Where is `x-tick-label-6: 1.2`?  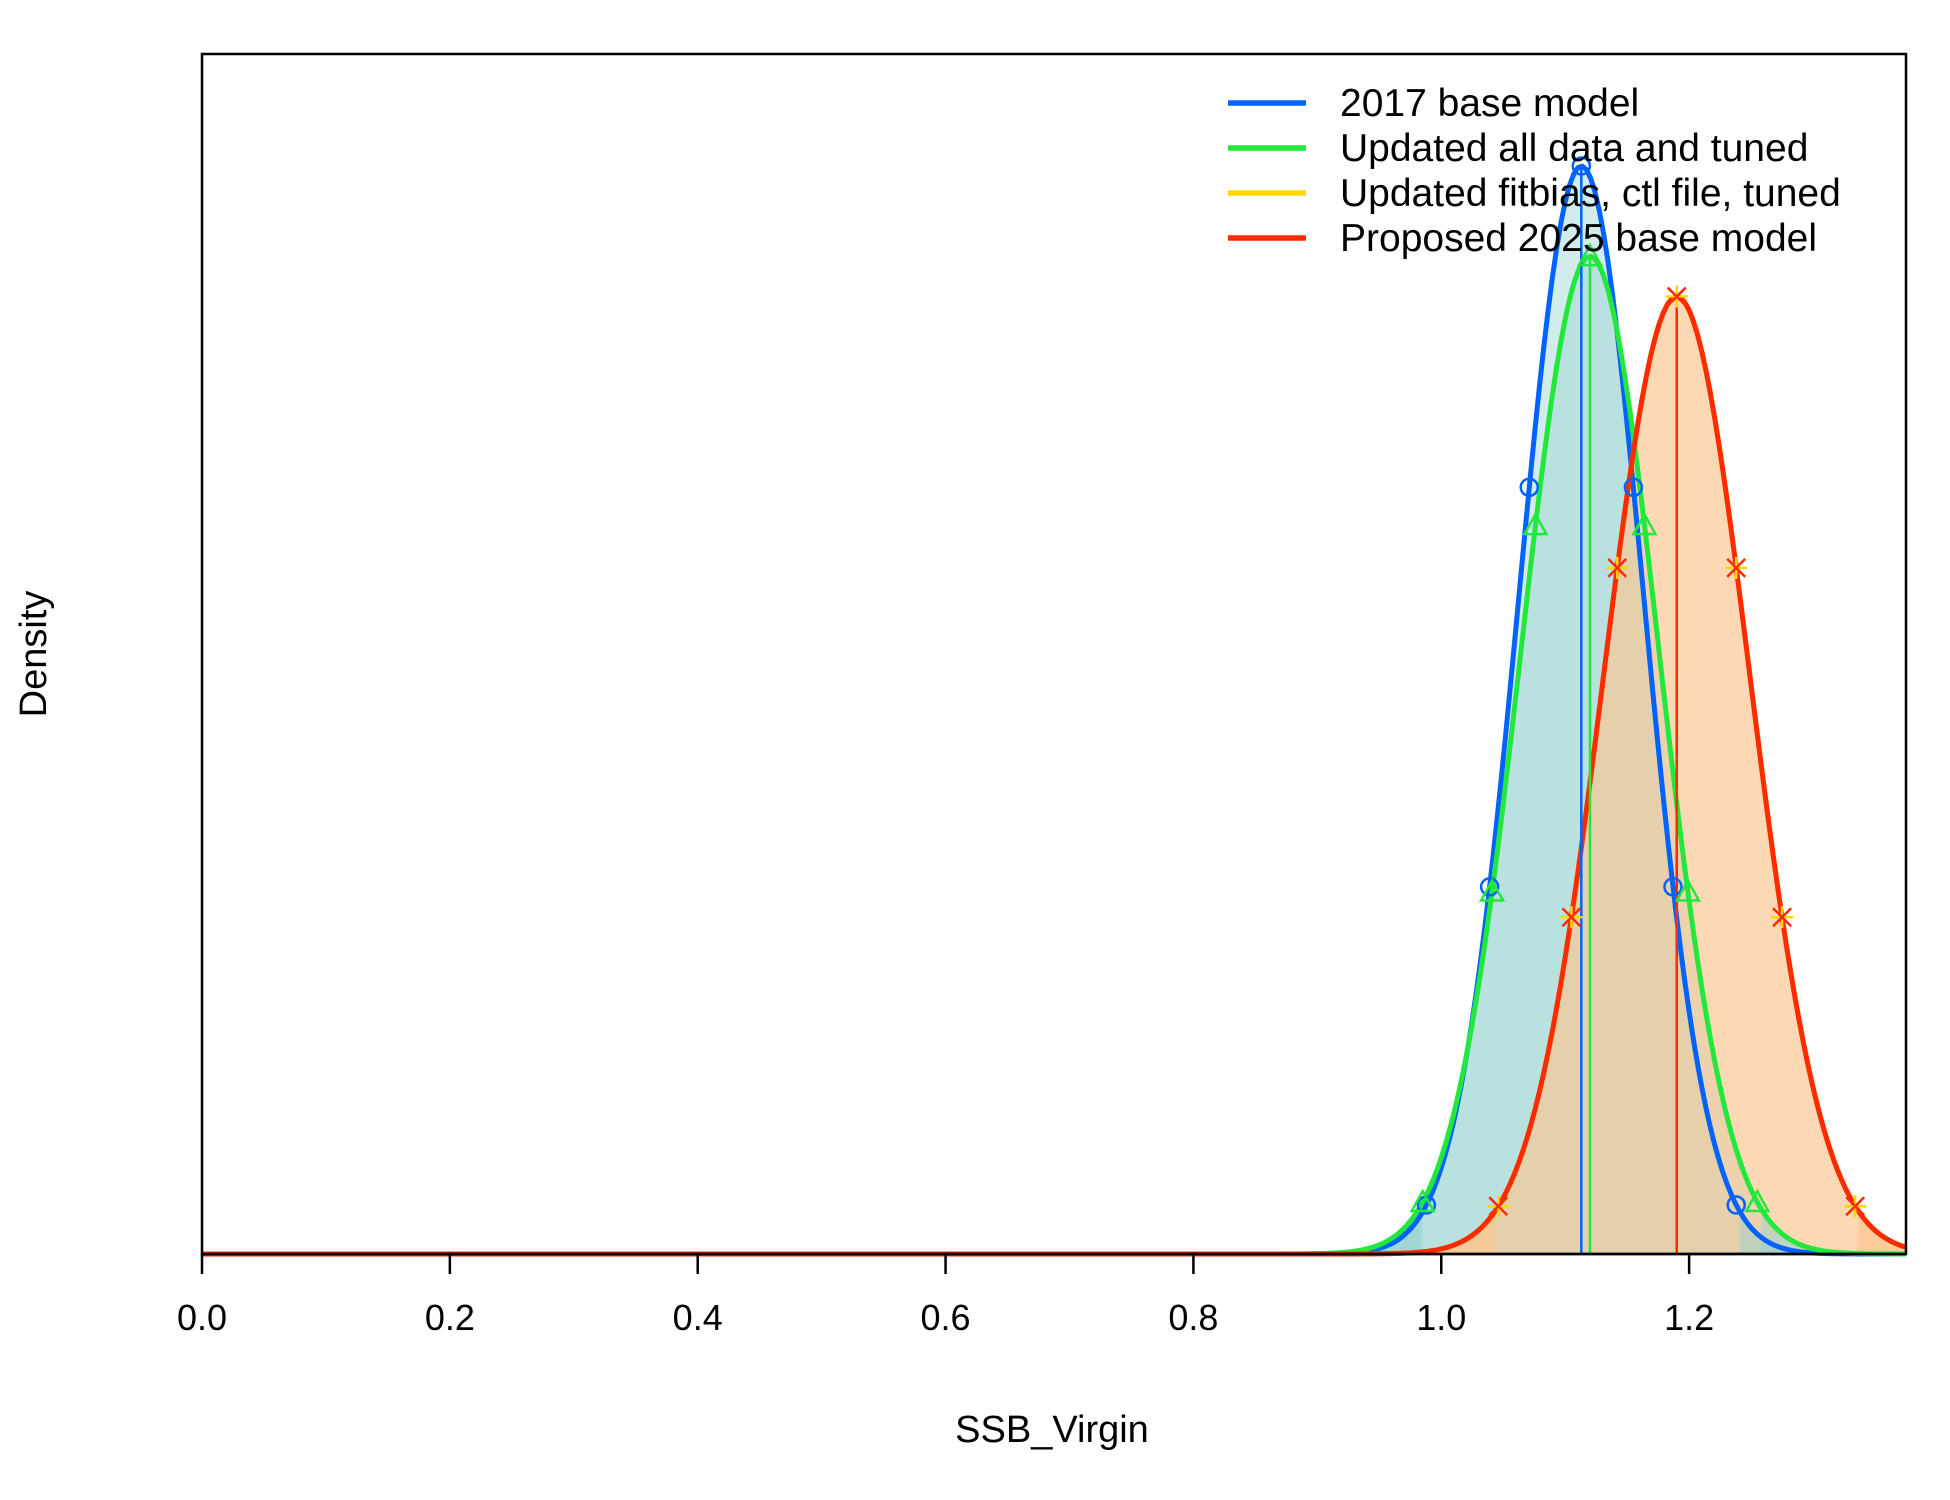 x-tick-label-6: 1.2 is located at coordinates (1689, 1317).